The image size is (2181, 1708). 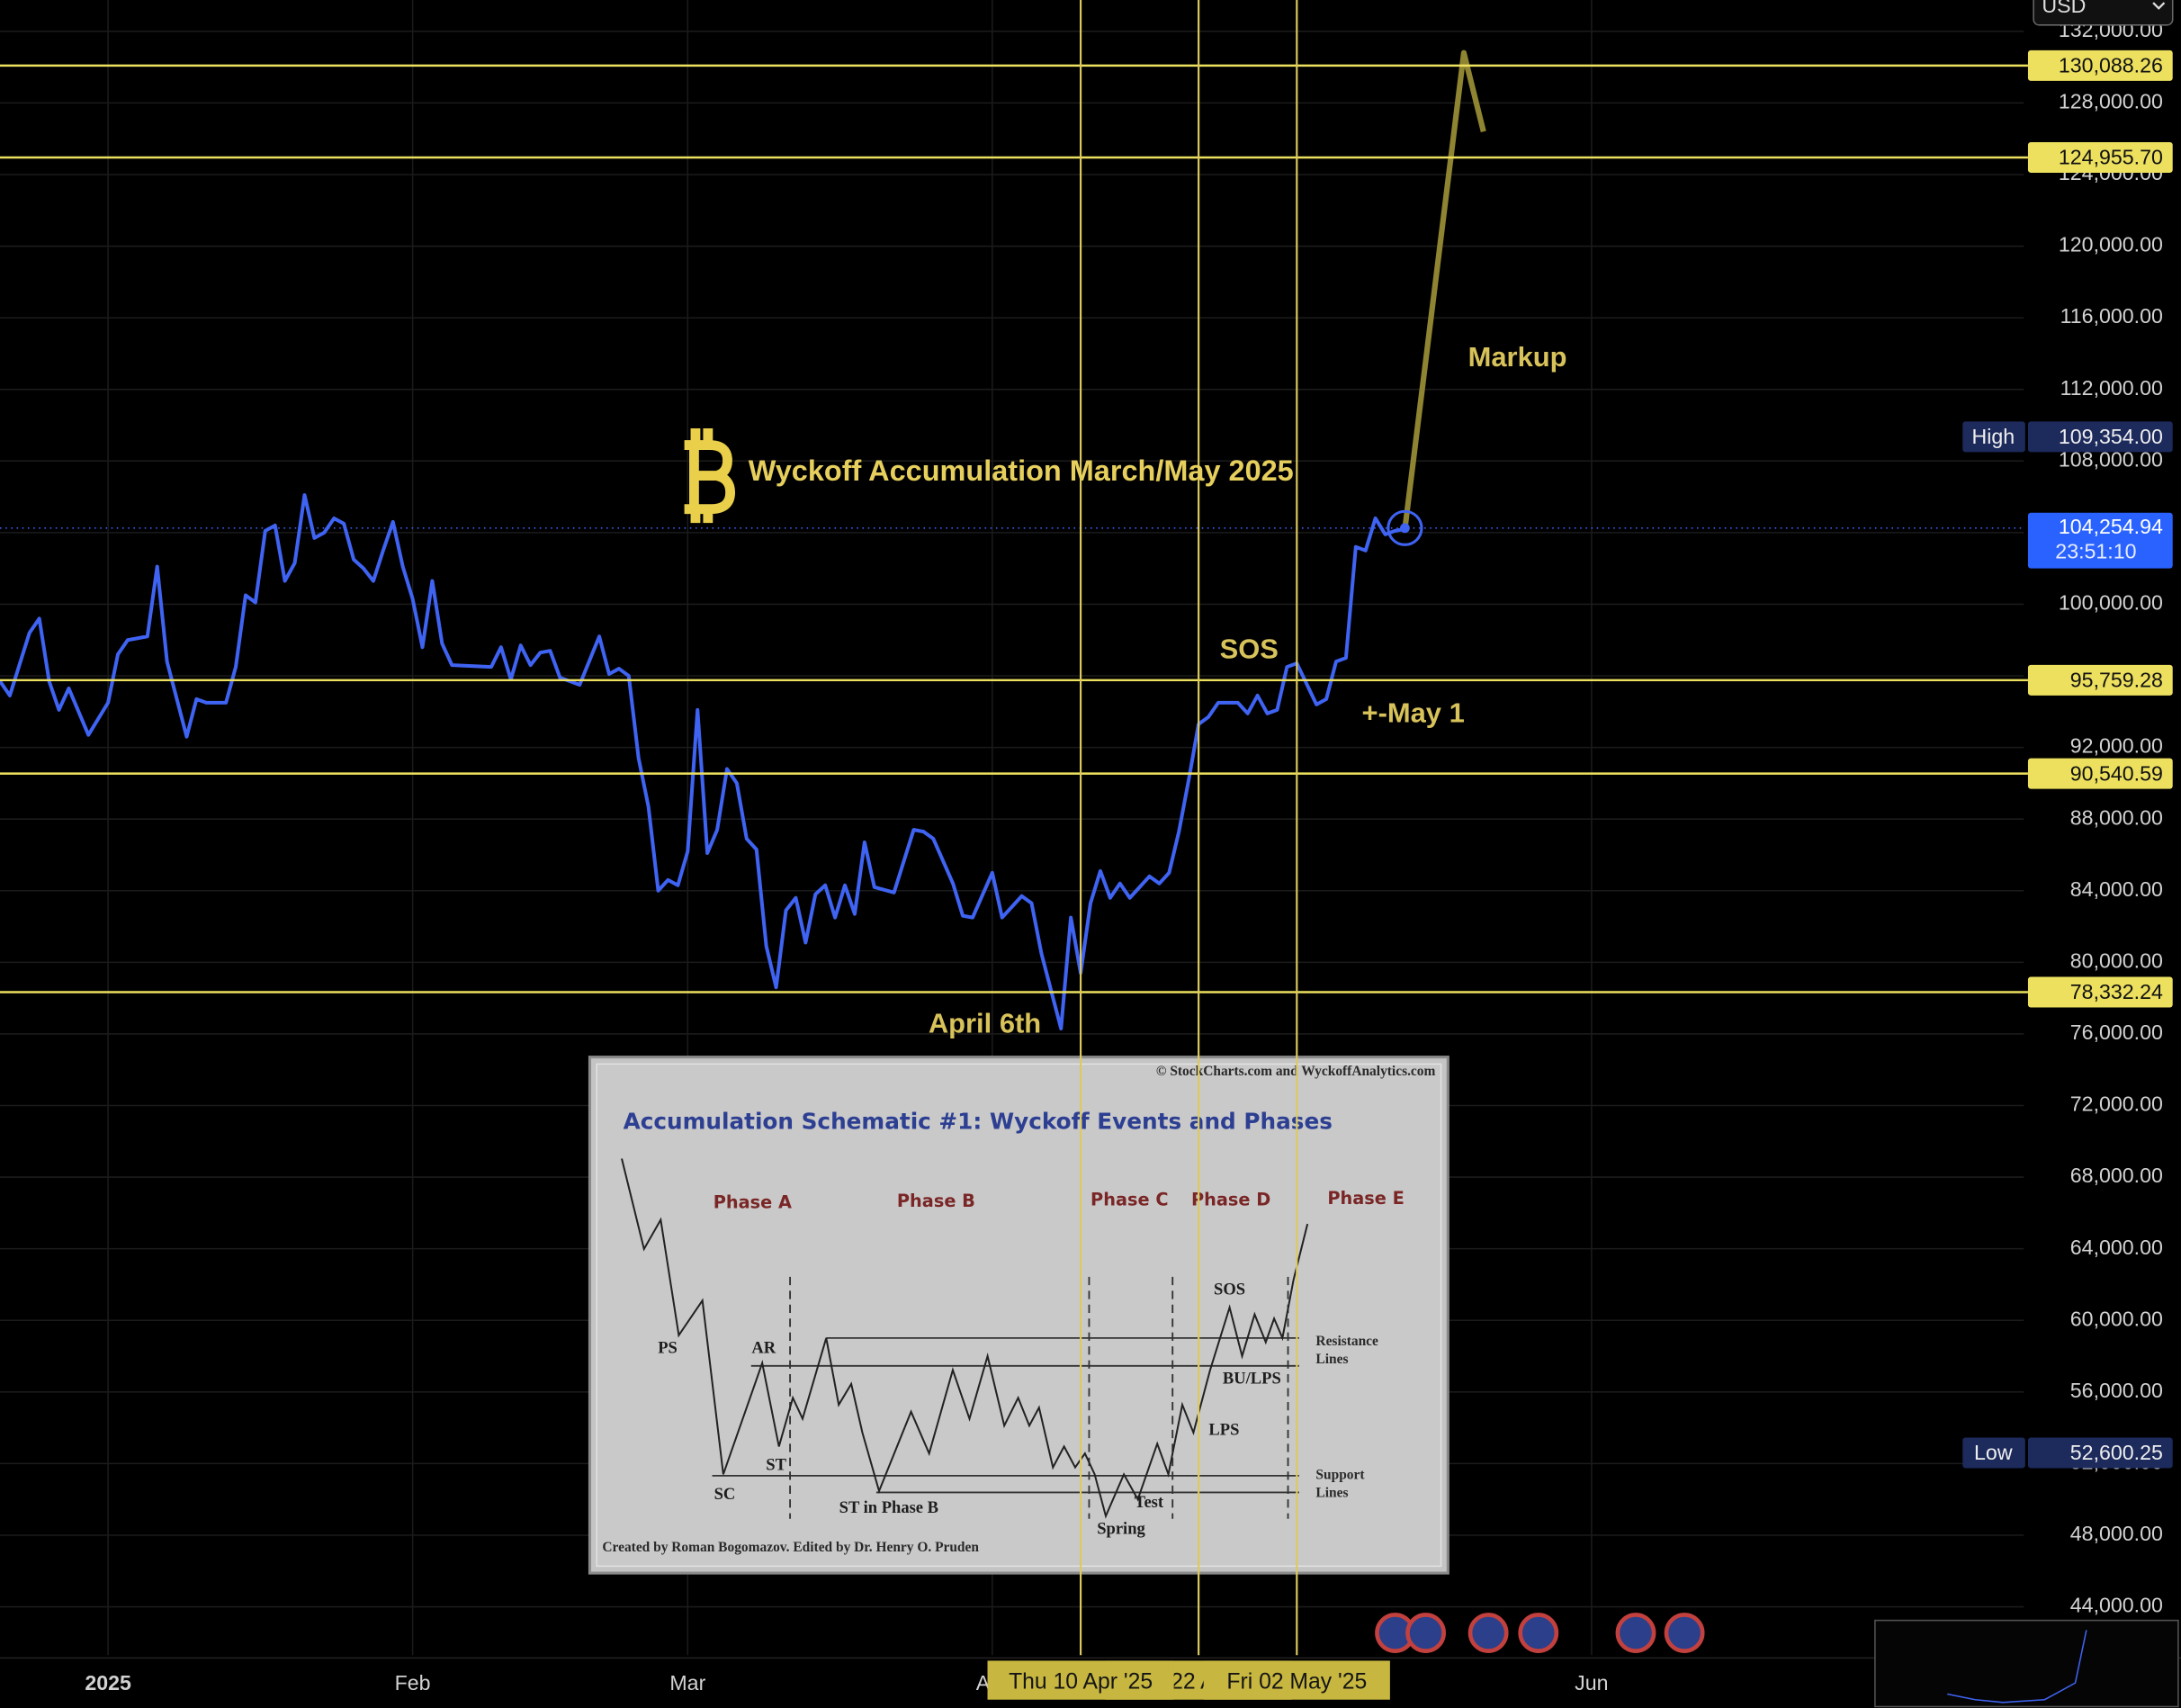 I want to click on projection-line, so click(x=1444, y=289).